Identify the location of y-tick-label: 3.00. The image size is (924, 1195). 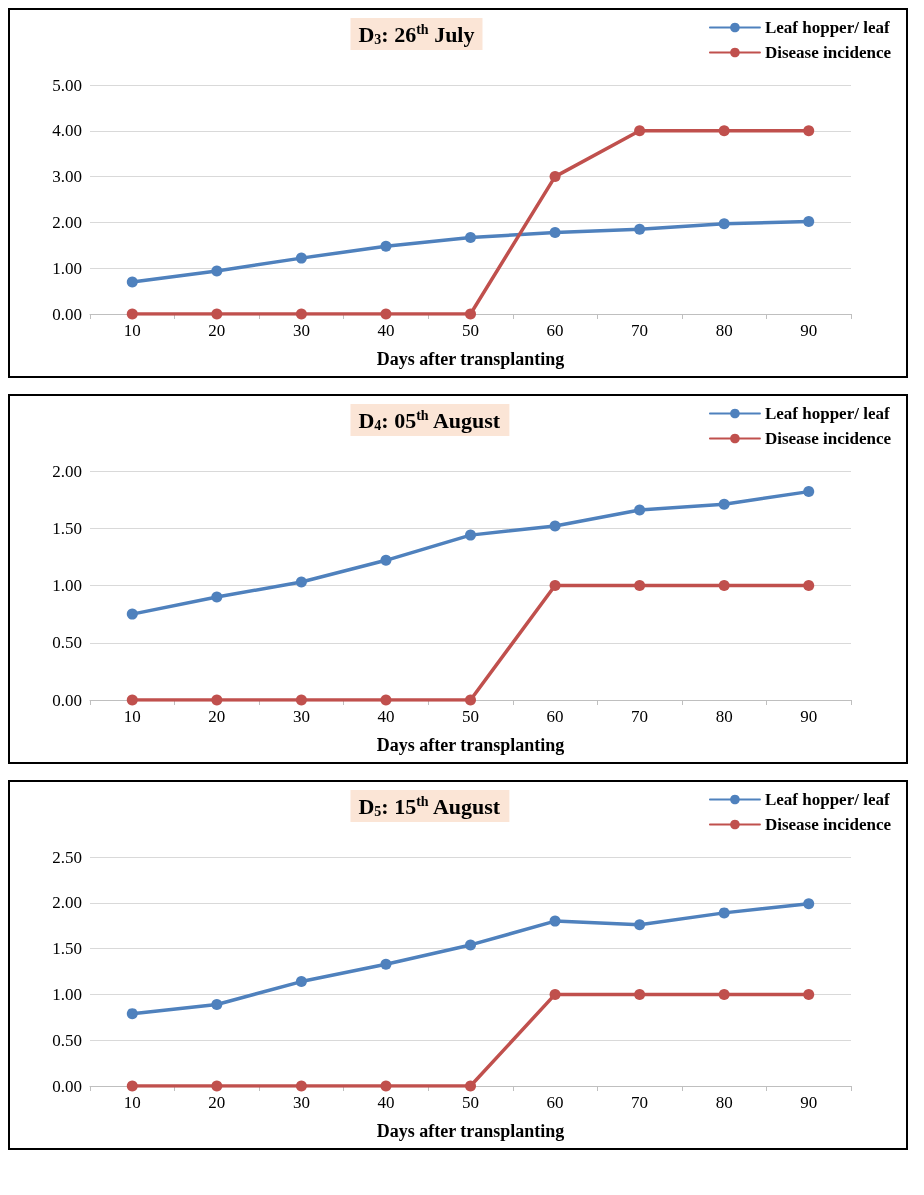
(67, 177).